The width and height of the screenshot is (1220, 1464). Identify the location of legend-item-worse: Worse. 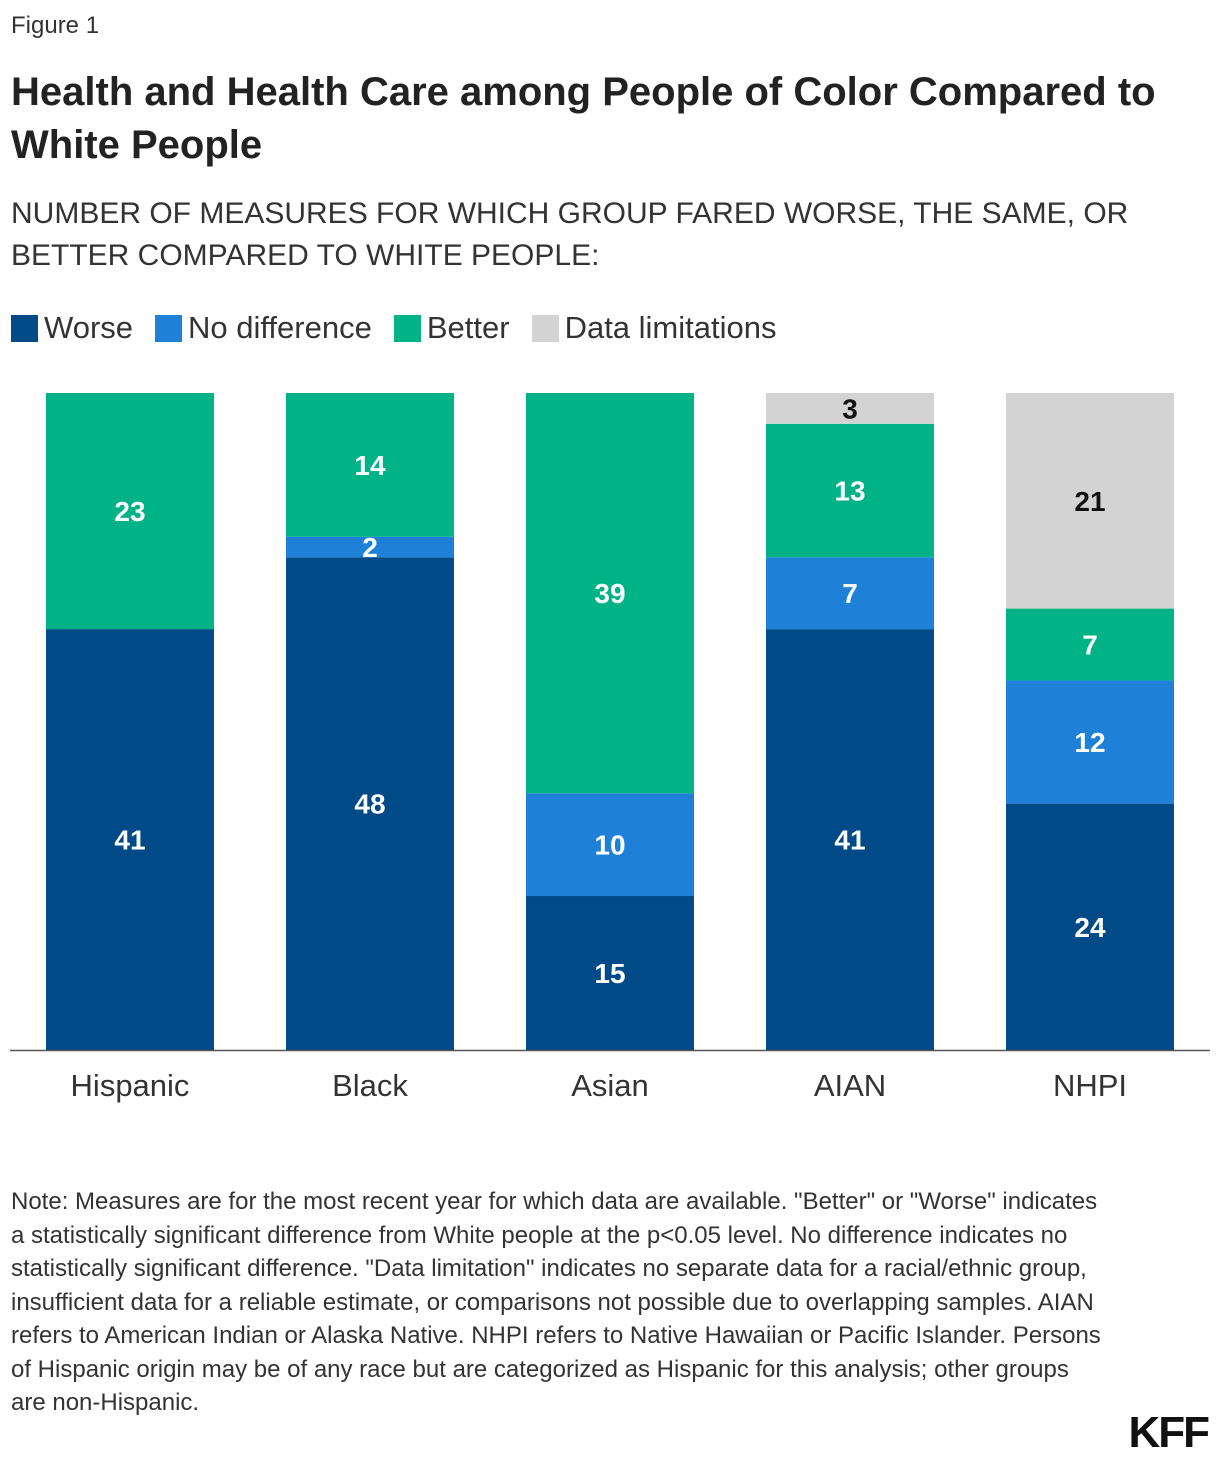
(72, 328).